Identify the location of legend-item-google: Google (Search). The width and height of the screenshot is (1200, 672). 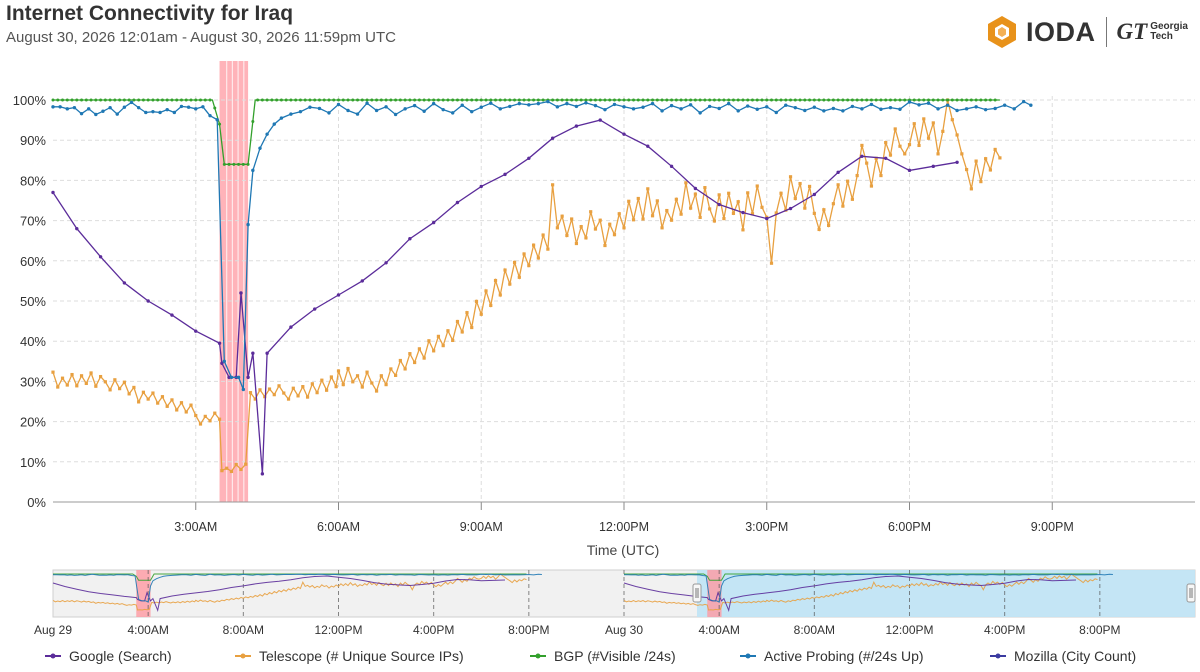
(108, 656).